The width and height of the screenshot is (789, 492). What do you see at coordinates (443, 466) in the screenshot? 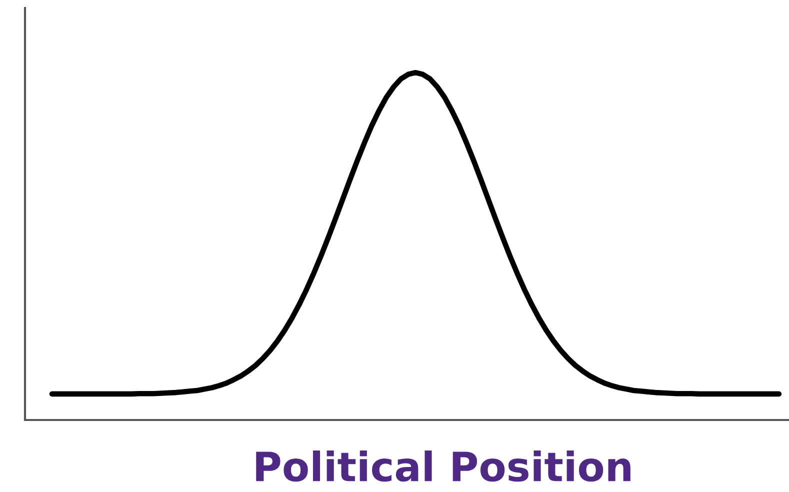
I see `x-axis-title: Political Position` at bounding box center [443, 466].